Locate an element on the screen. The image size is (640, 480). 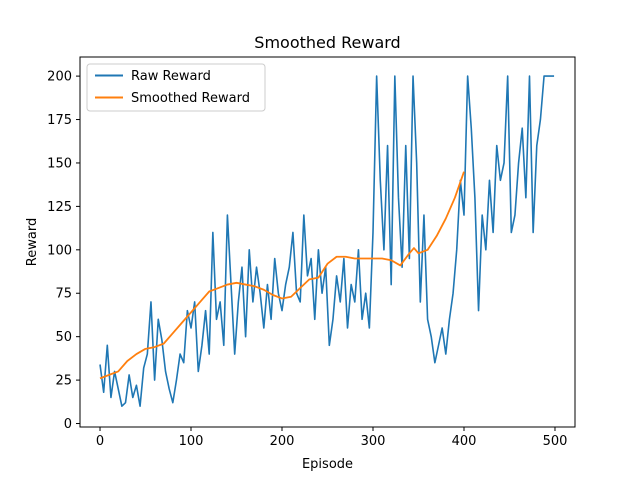
y-tick-label: 200 is located at coordinates (59, 77).